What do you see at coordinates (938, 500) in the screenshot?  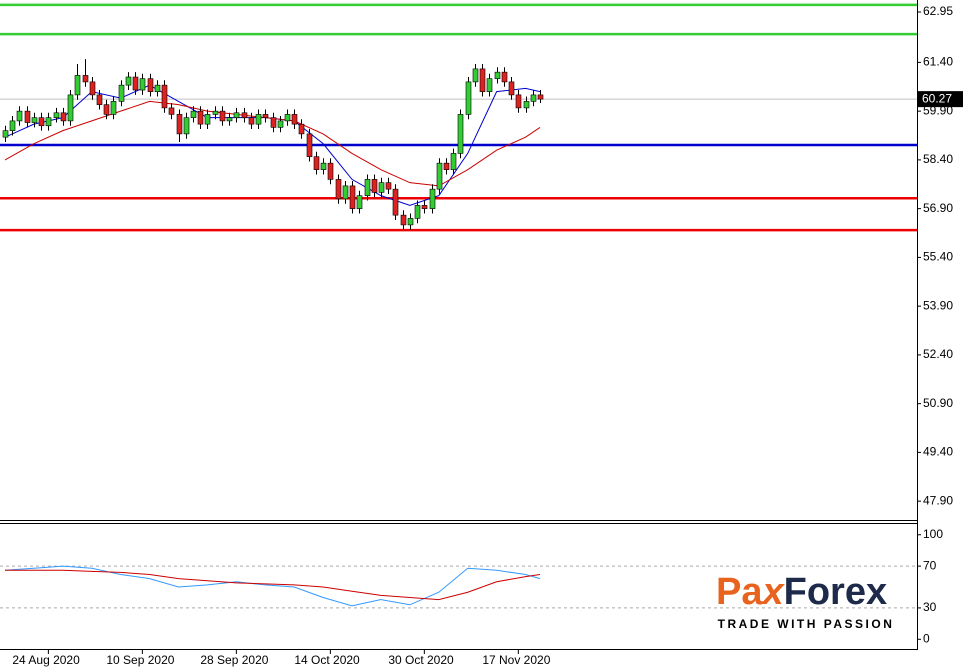 I see `y-tick-label: 47.90` at bounding box center [938, 500].